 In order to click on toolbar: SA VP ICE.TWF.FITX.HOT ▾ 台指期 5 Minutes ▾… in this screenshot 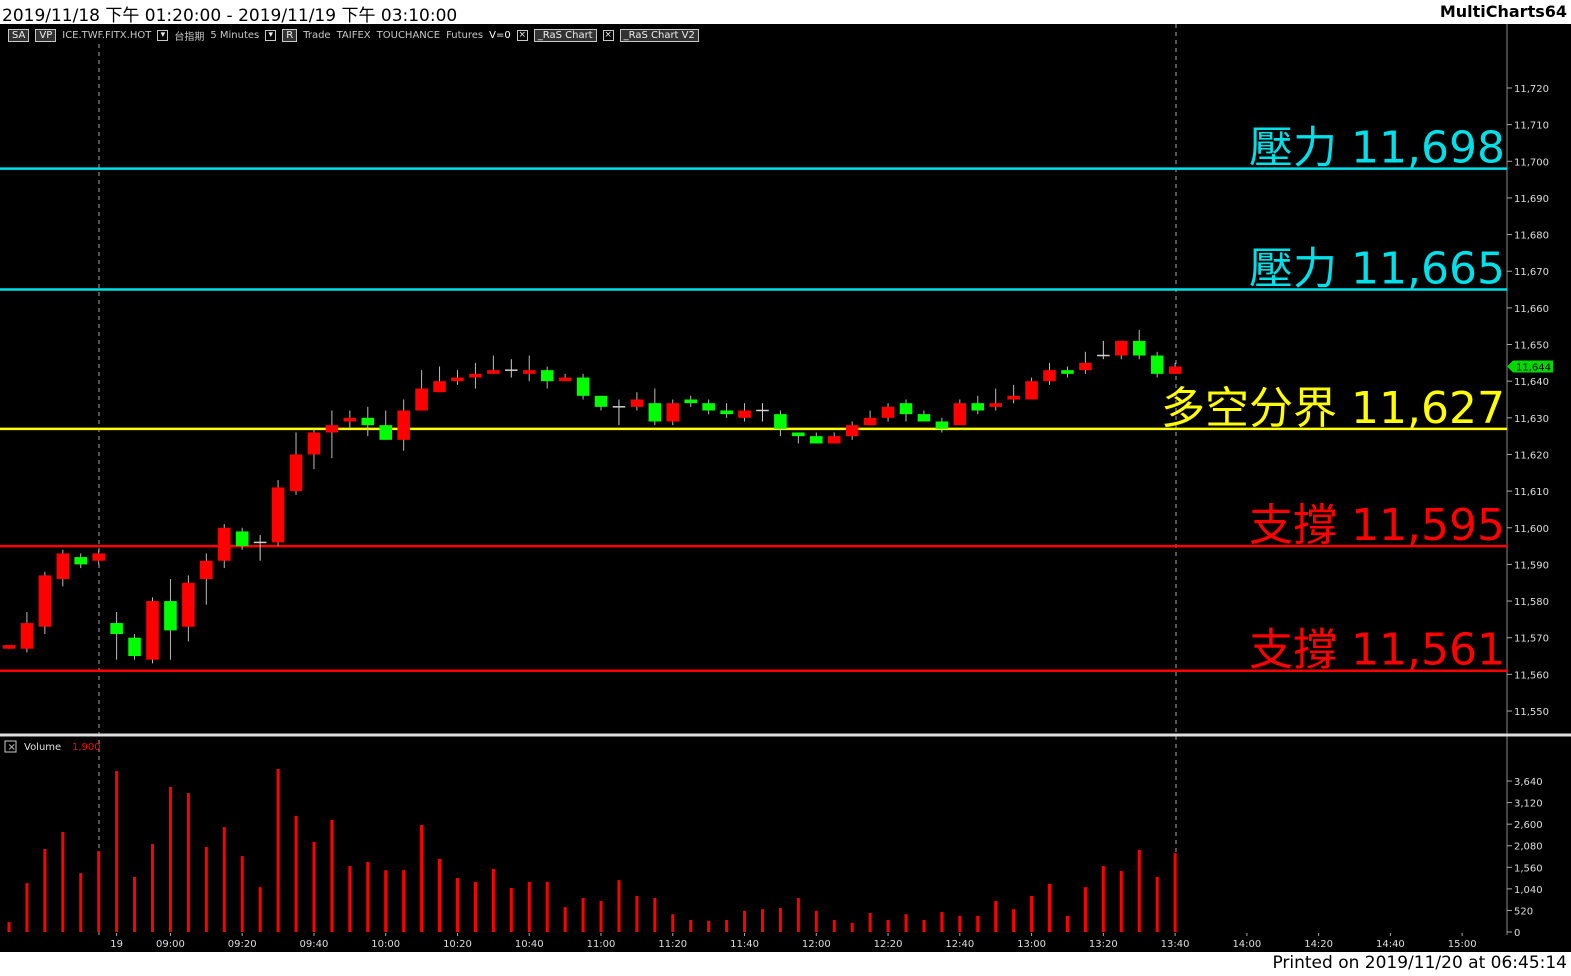, I will do `click(353, 35)`.